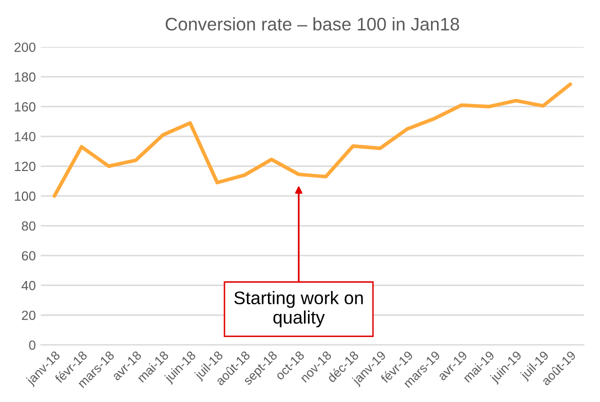  What do you see at coordinates (29, 285) in the screenshot?
I see `y-tick-label: 40` at bounding box center [29, 285].